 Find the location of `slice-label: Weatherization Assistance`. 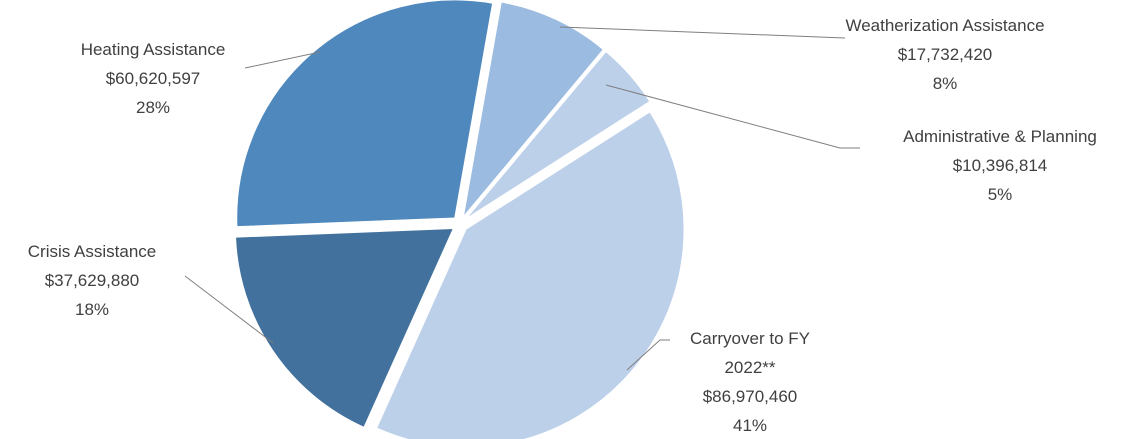

slice-label: Weatherization Assistance is located at coordinates (944, 25).